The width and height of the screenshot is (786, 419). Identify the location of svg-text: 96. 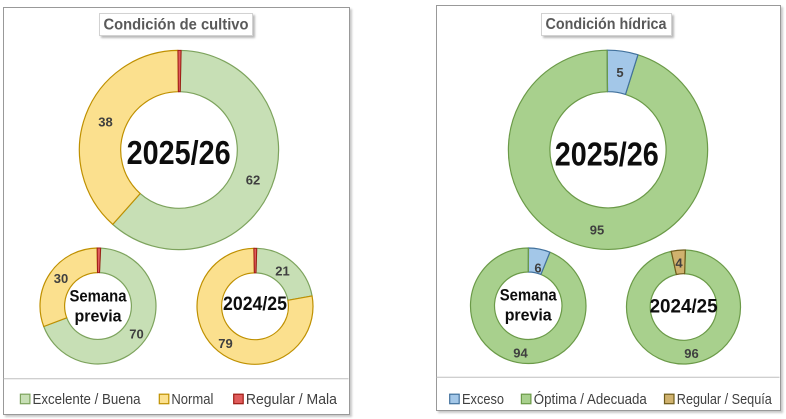
(691, 353).